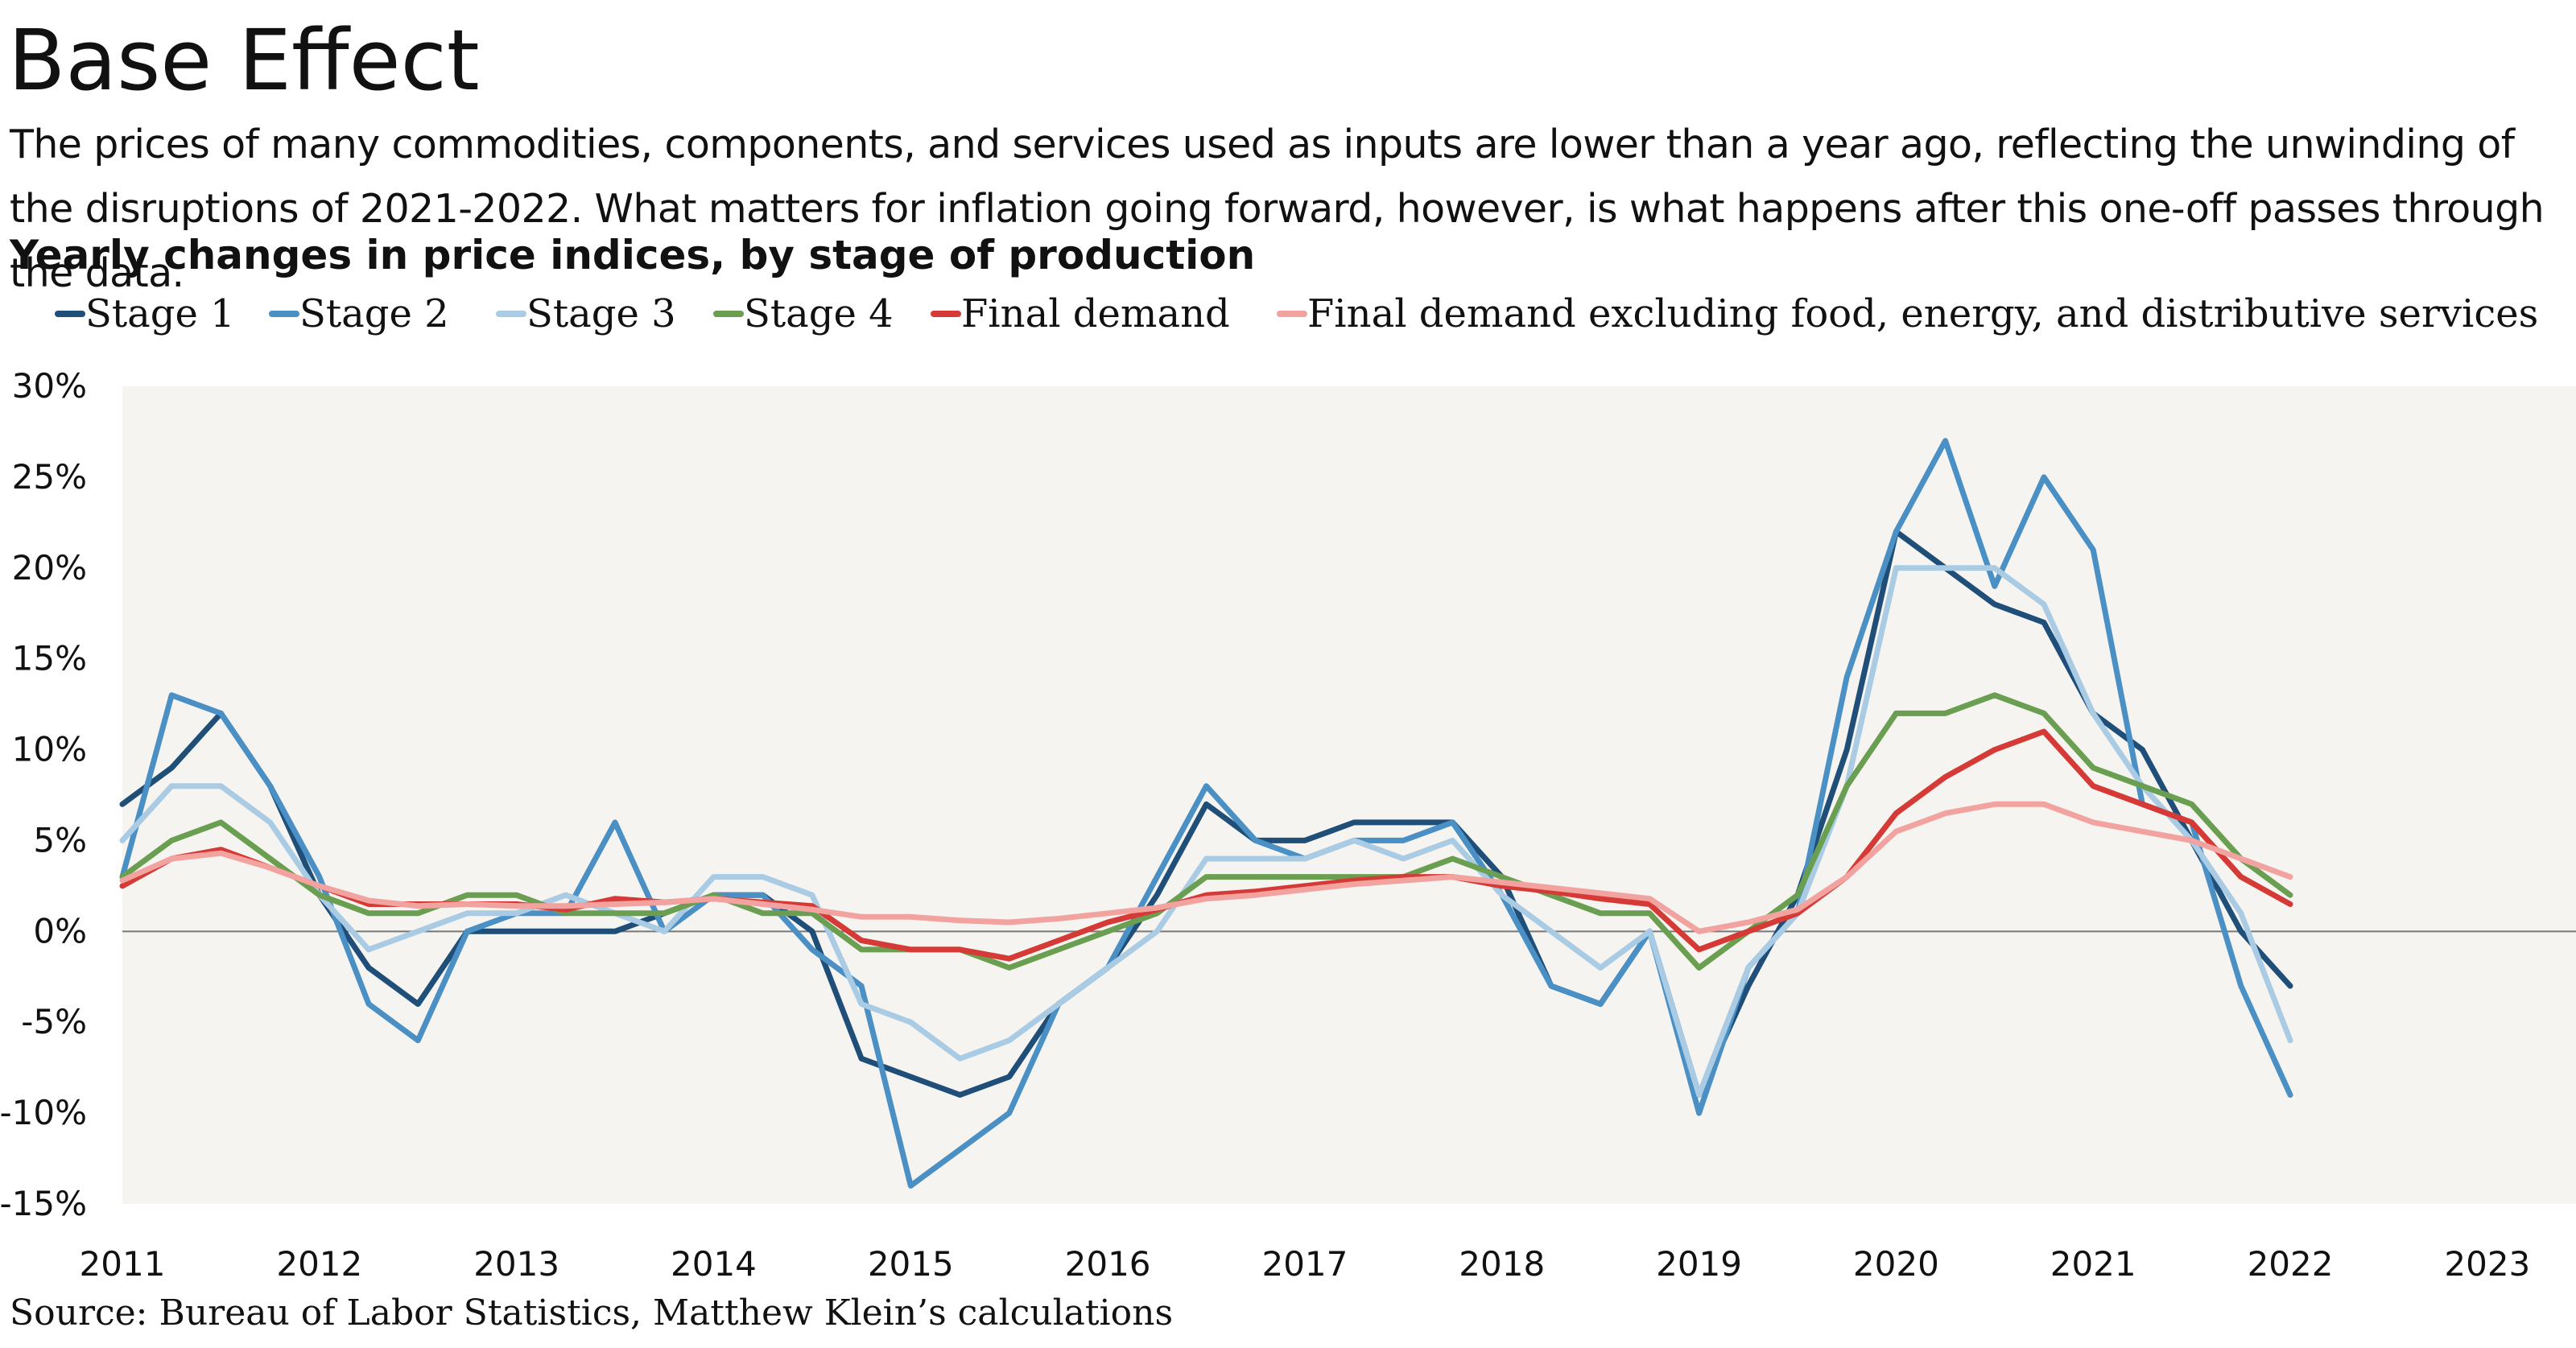 The height and width of the screenshot is (1348, 2576). I want to click on x-tick-label: 2023, so click(2487, 1264).